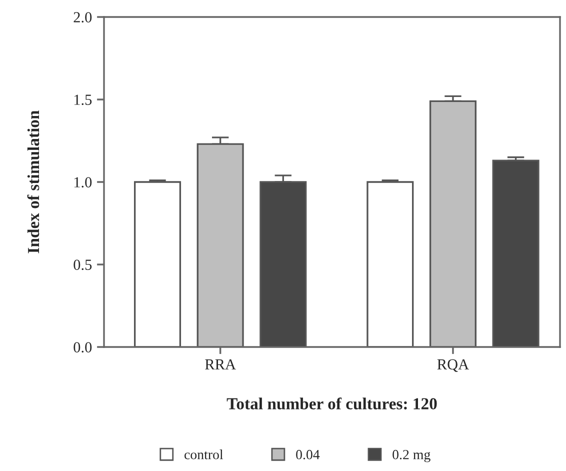  Describe the element at coordinates (83, 100) in the screenshot. I see `y-tick-label: 1.5` at that location.